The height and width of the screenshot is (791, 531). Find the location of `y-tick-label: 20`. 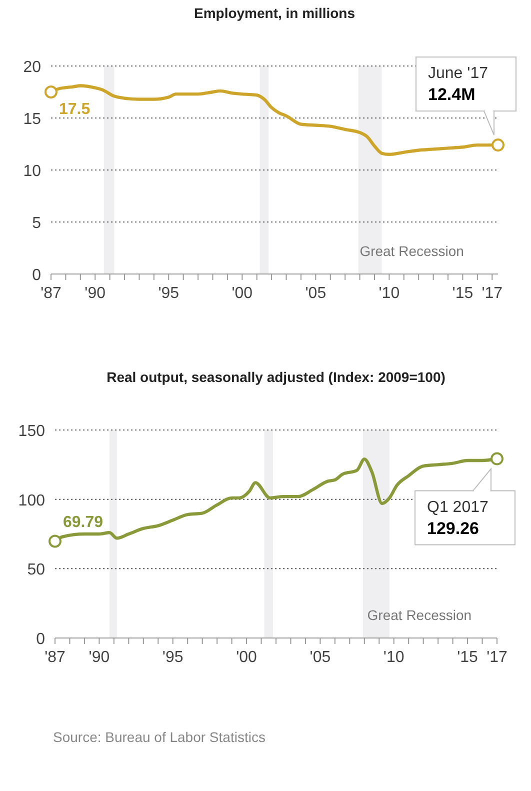

y-tick-label: 20 is located at coordinates (32, 67).